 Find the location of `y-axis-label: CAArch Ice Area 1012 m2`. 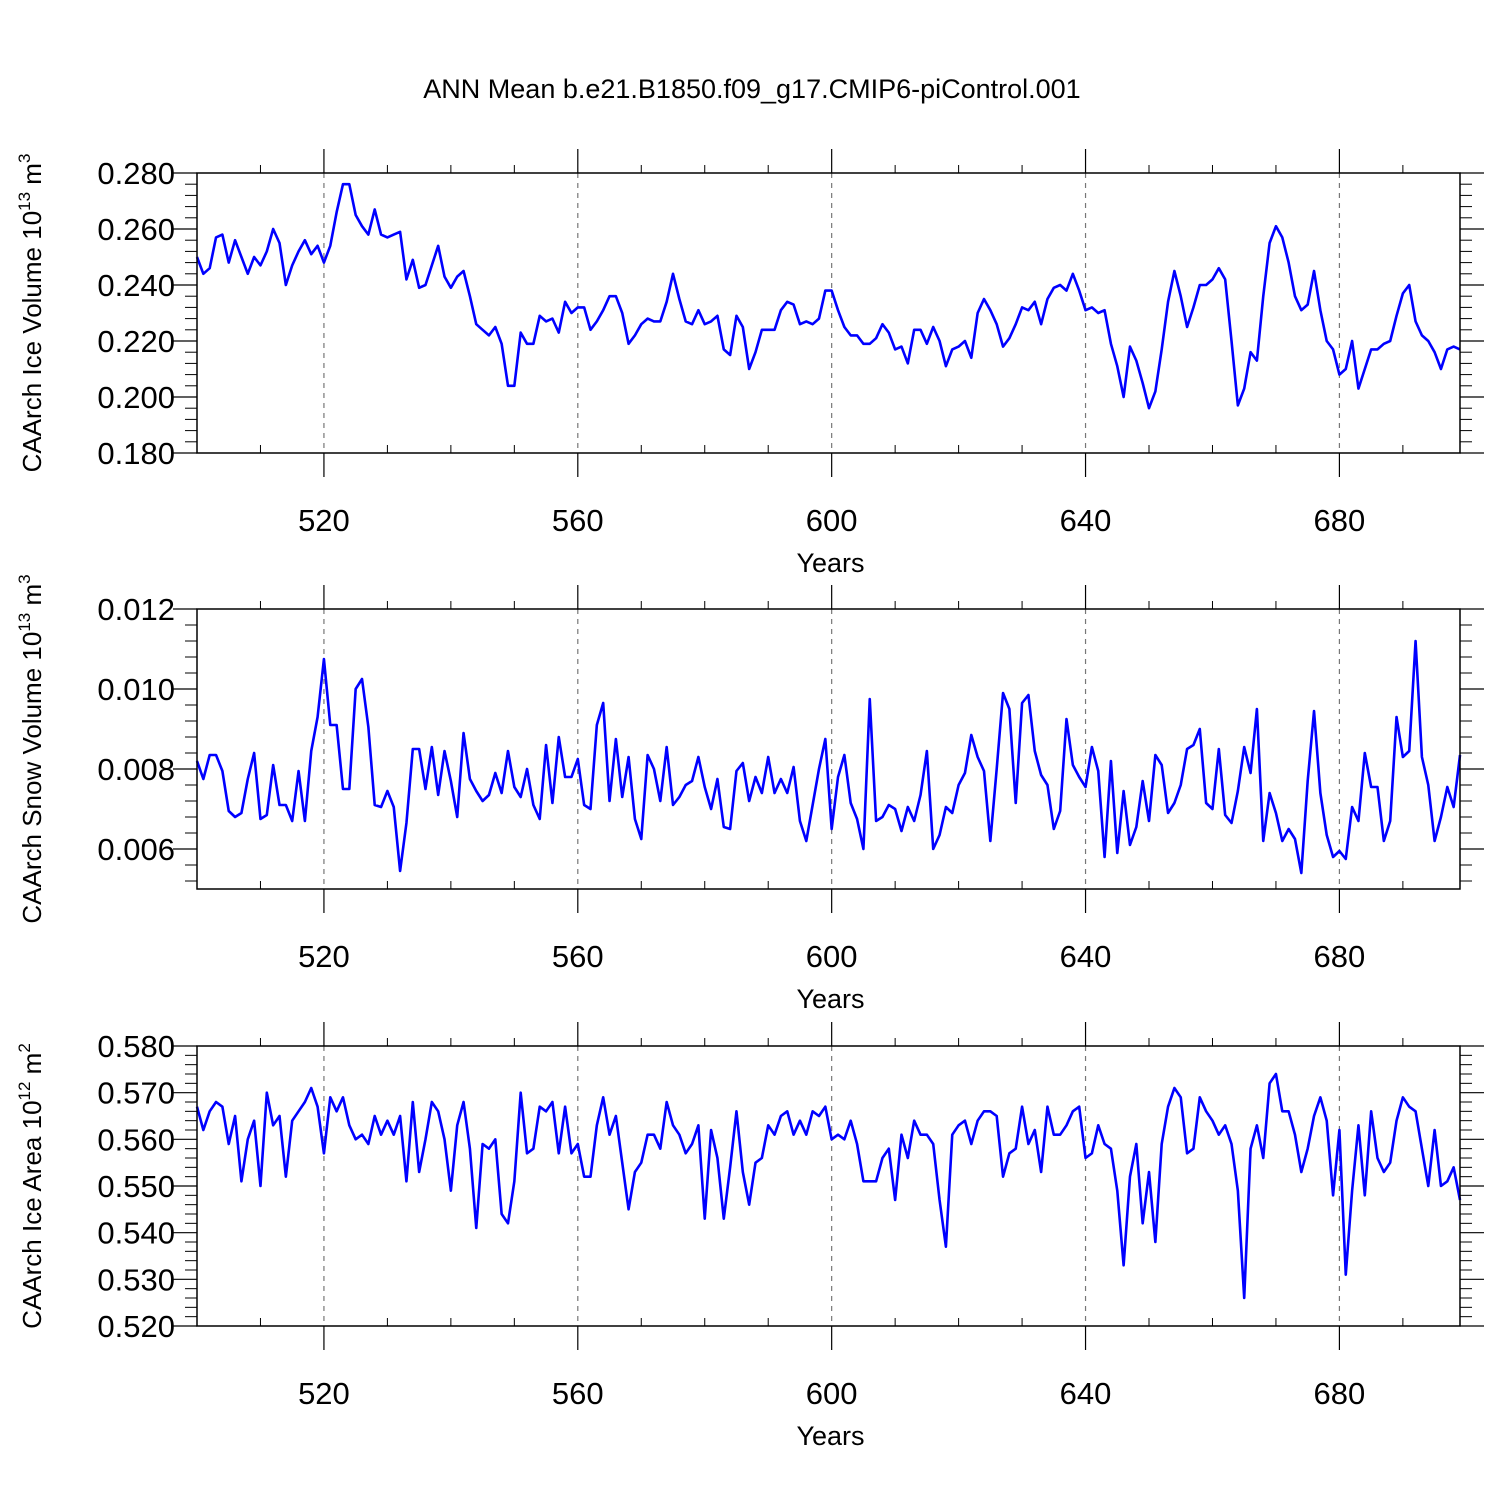

y-axis-label: CAArch Ice Area 1012 m2 is located at coordinates (31, 1186).